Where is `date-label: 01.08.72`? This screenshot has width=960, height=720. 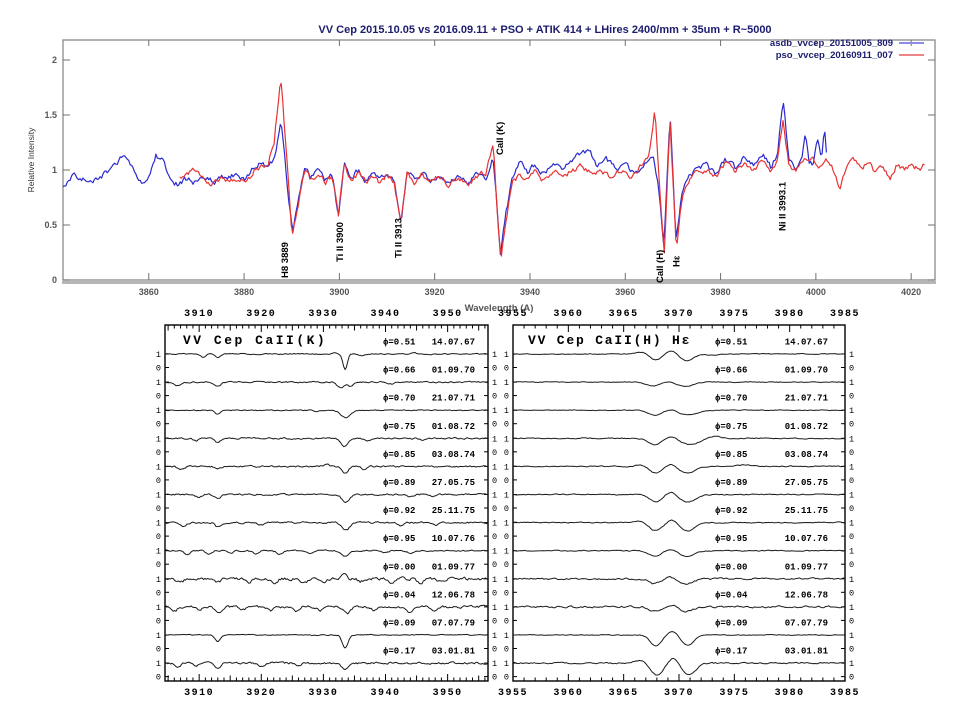
date-label: 01.08.72 is located at coordinates (453, 427).